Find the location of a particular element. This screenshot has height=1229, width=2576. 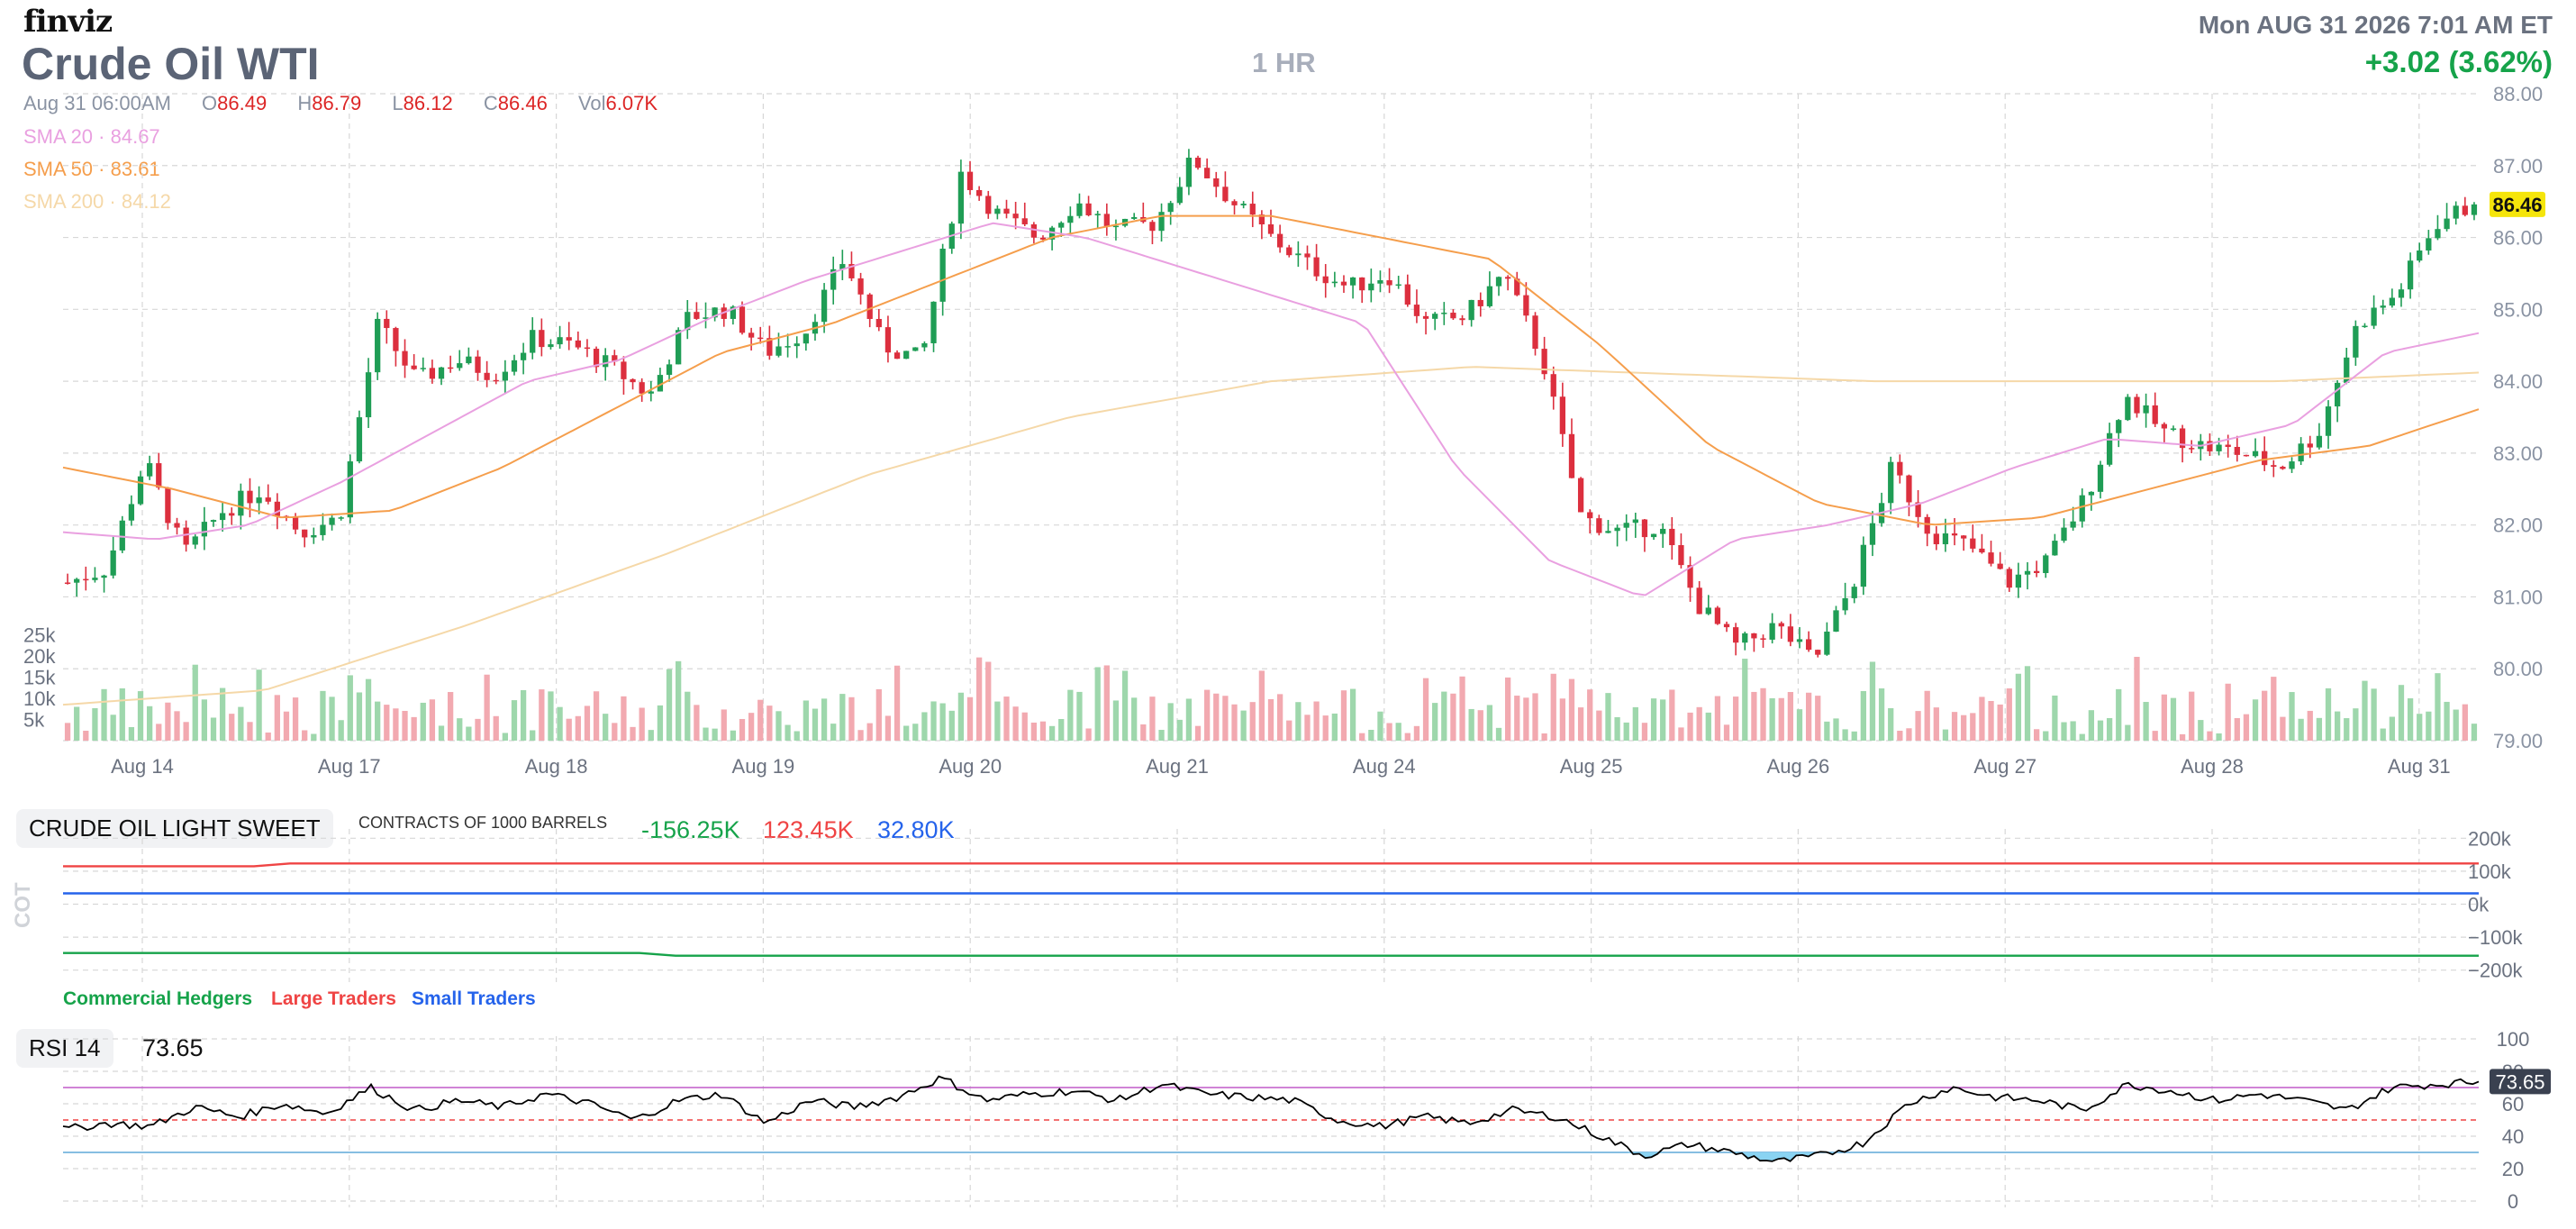

sma50-label: SMA 50 is located at coordinates (59, 169).